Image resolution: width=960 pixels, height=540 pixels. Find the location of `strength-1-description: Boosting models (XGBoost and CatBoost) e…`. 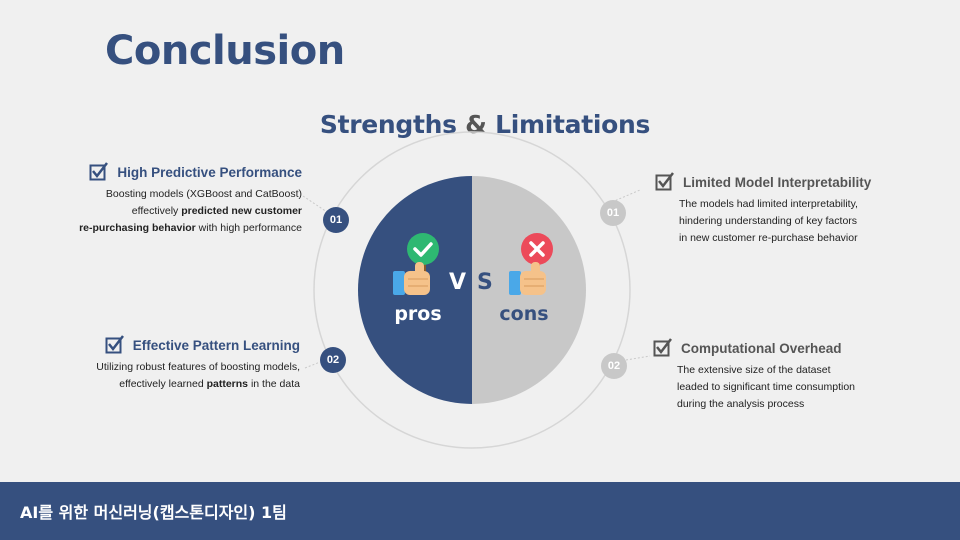

strength-1-description: Boosting models (XGBoost and CatBoost) e… is located at coordinates (182, 211).